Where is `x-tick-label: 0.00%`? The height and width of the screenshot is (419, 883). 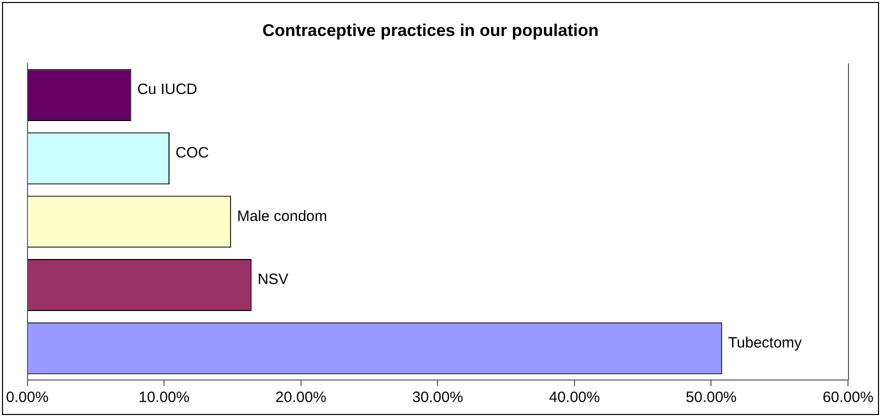
x-tick-label: 0.00% is located at coordinates (27, 397).